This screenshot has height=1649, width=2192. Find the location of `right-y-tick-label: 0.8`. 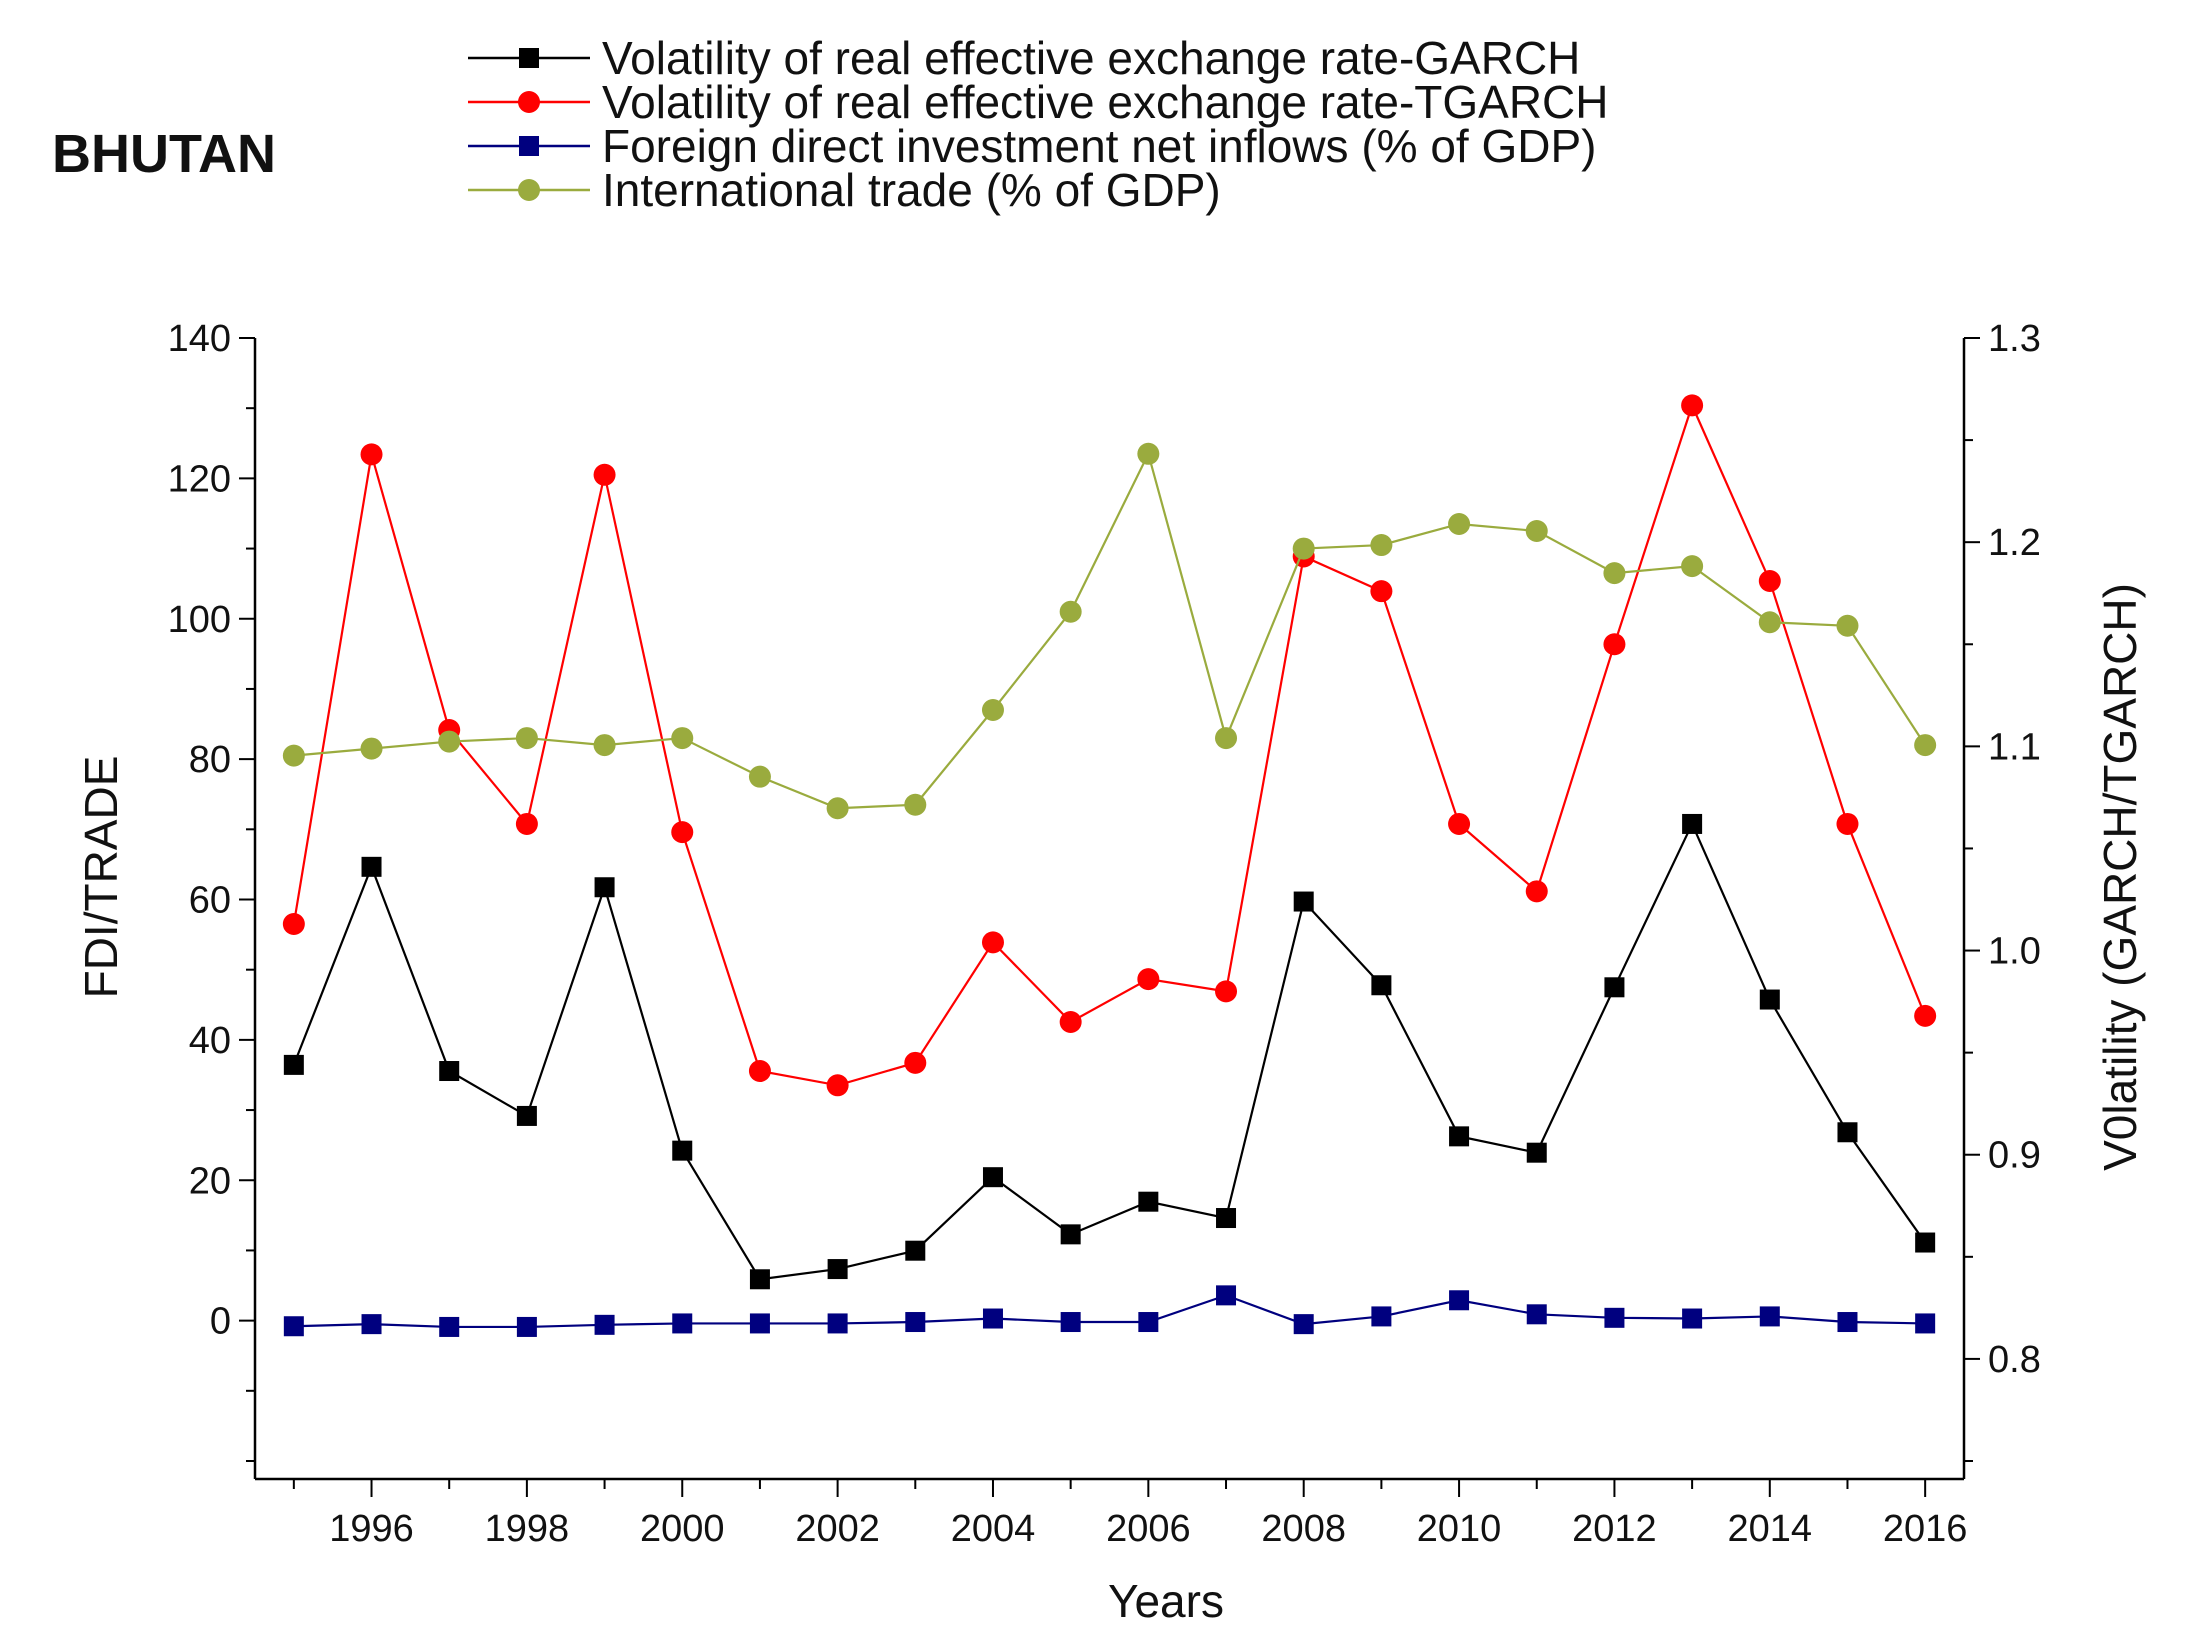

right-y-tick-label: 0.8 is located at coordinates (2014, 1360).